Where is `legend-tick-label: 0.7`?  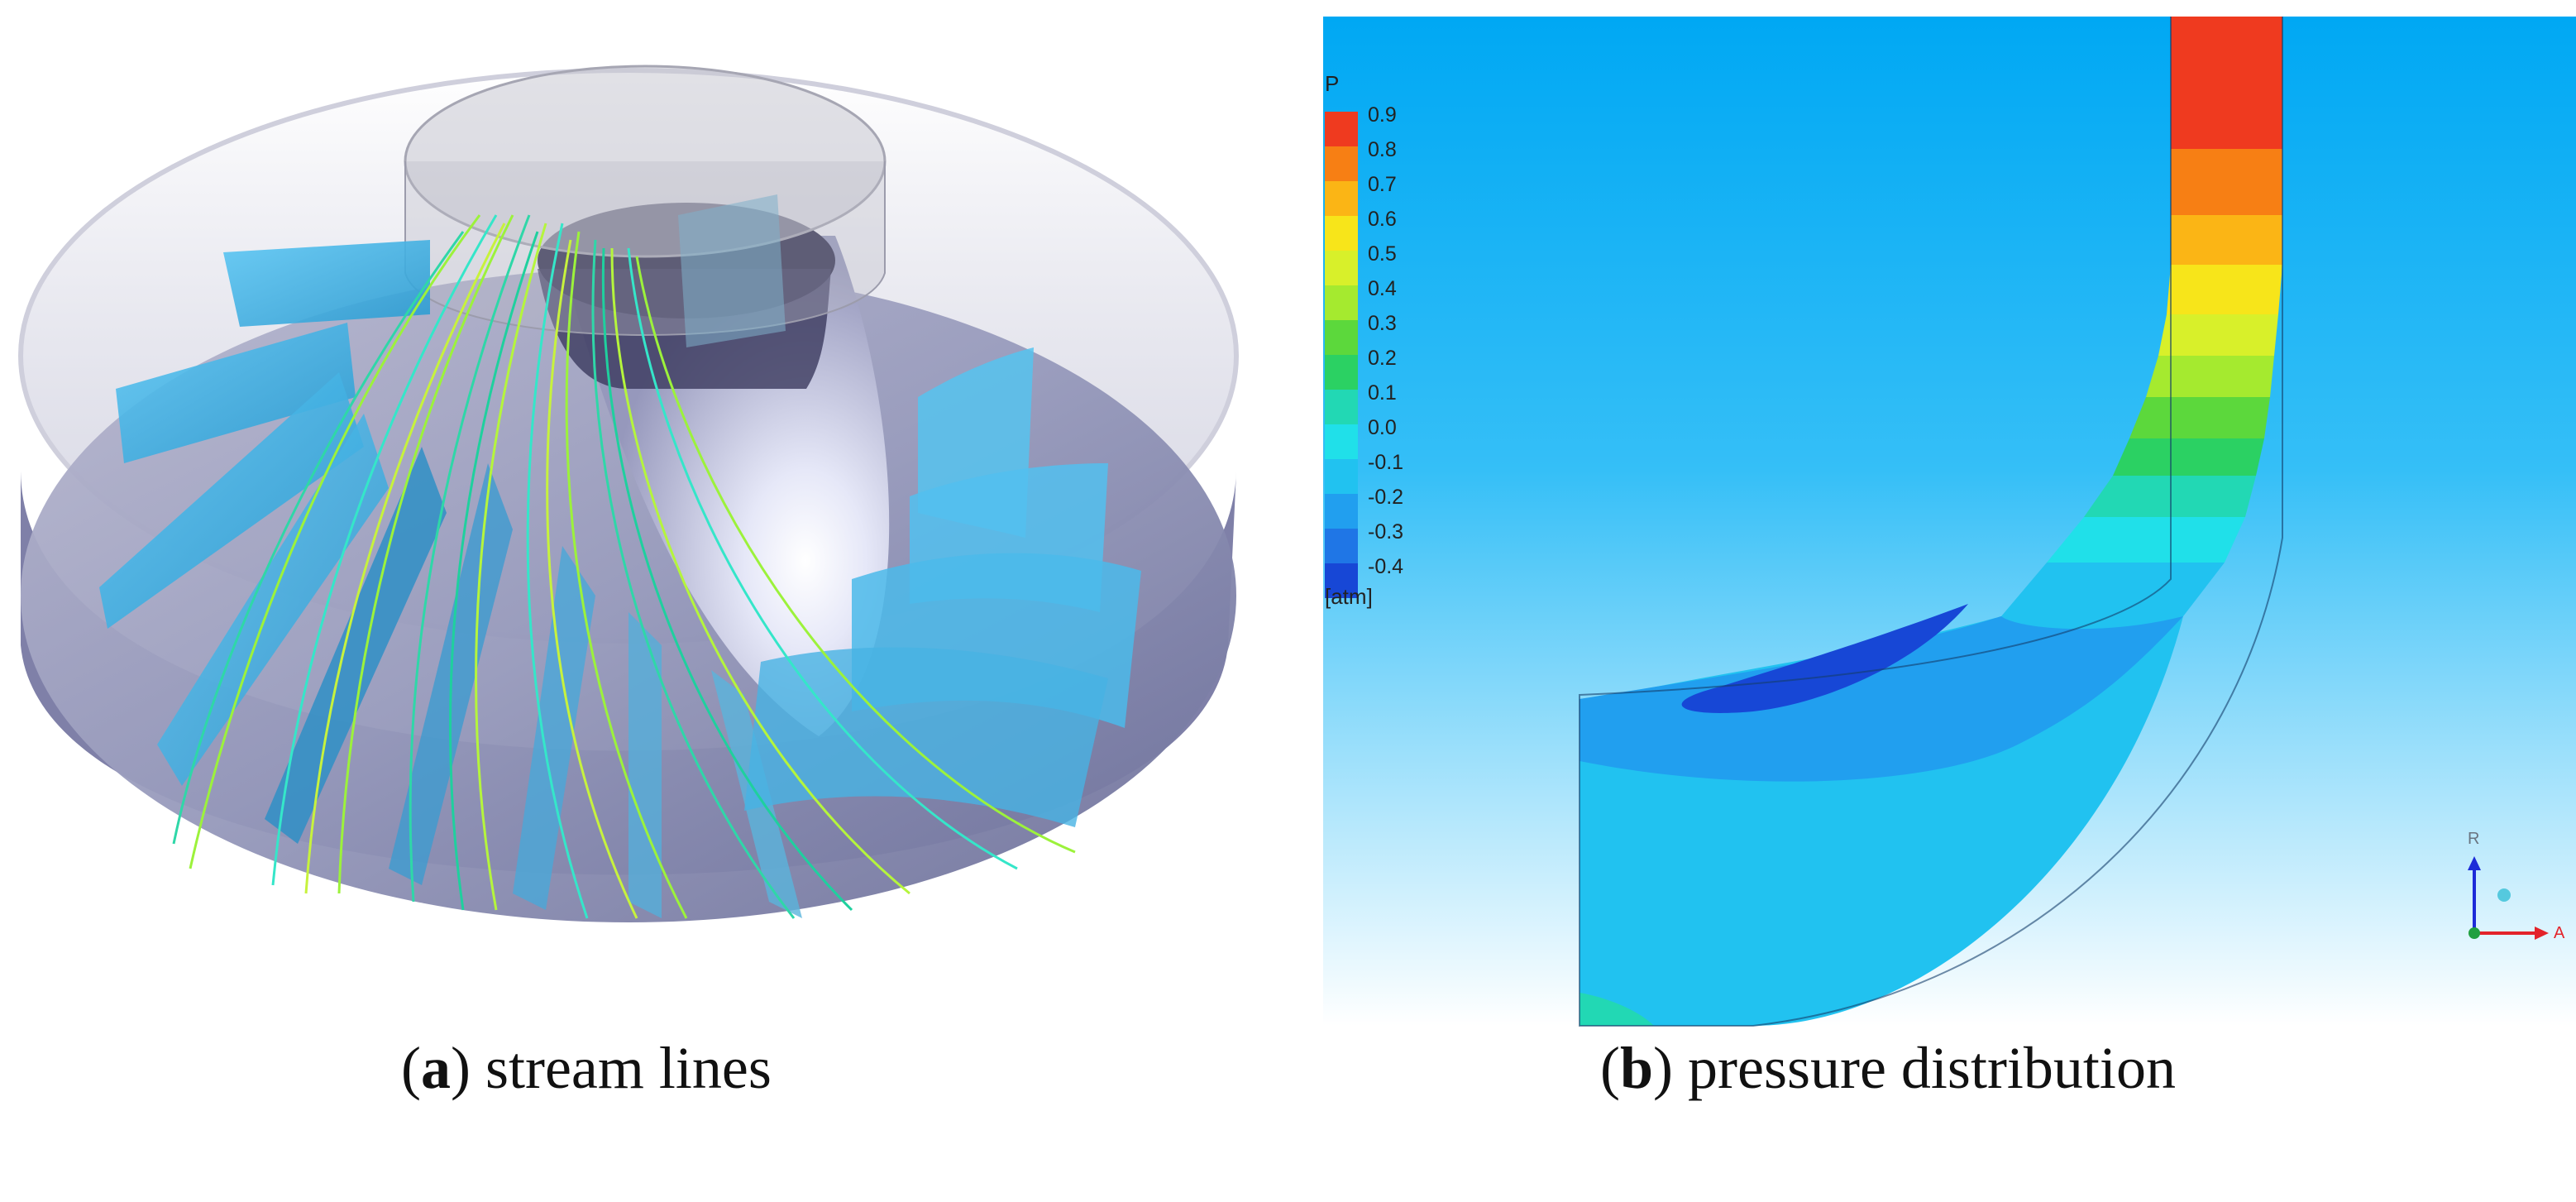 legend-tick-label: 0.7 is located at coordinates (1382, 184).